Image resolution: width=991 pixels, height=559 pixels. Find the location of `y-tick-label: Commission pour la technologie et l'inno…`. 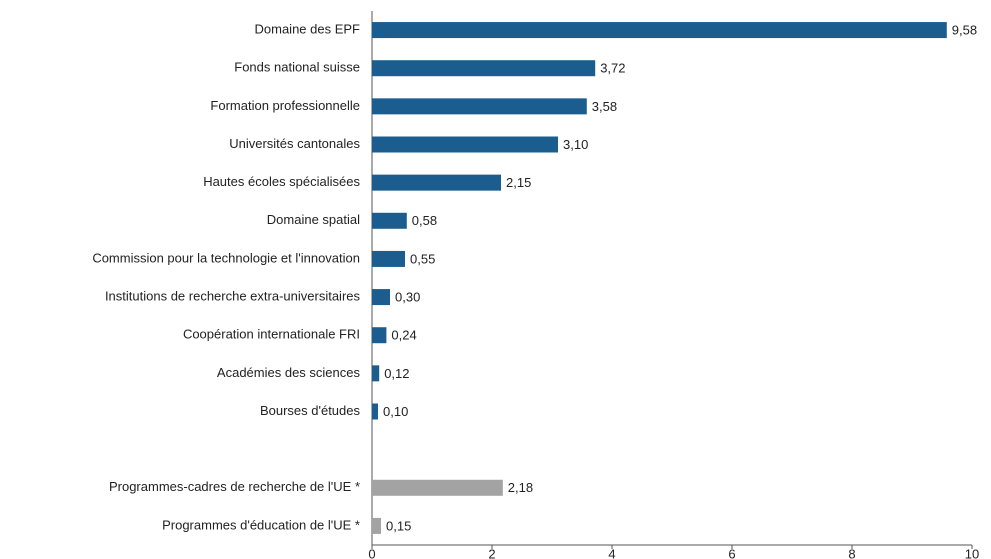

y-tick-label: Commission pour la technologie et l'inno… is located at coordinates (226, 257).